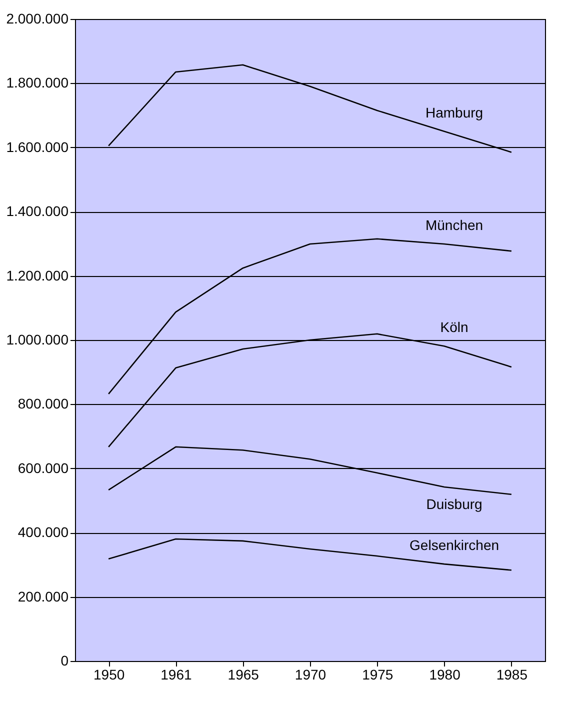 The height and width of the screenshot is (703, 587). I want to click on y-tick-label: 1.800.000, so click(37, 82).